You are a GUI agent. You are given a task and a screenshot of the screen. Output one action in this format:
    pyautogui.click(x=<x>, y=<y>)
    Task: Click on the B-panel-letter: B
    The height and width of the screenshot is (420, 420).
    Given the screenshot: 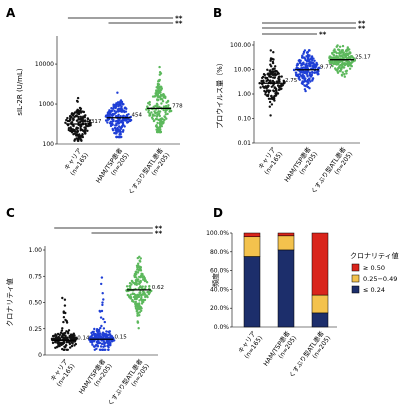 What is the action you would take?
    pyautogui.click(x=217, y=13)
    